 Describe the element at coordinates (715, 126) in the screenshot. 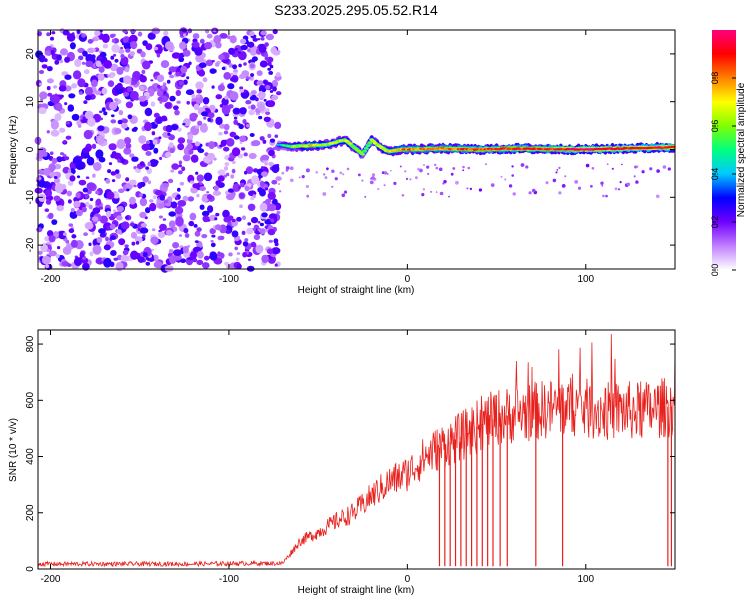

I see `colorbar-tick-label: 0.6` at that location.